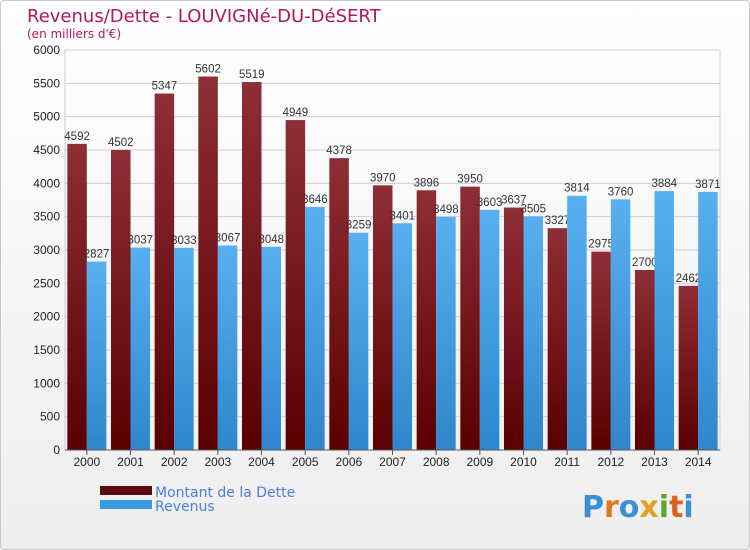 This screenshot has width=750, height=550. I want to click on y-tick-label: 3000, so click(46, 250).